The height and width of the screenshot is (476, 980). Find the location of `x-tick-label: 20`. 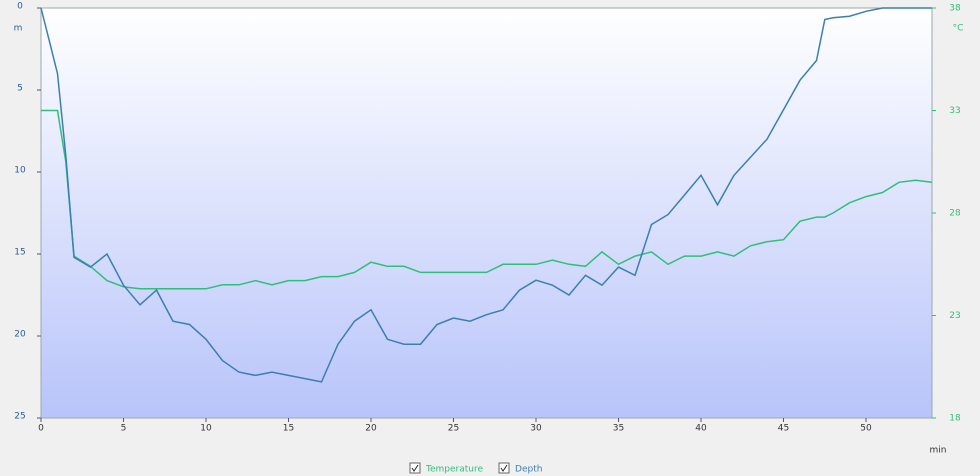

x-tick-label: 20 is located at coordinates (371, 429).